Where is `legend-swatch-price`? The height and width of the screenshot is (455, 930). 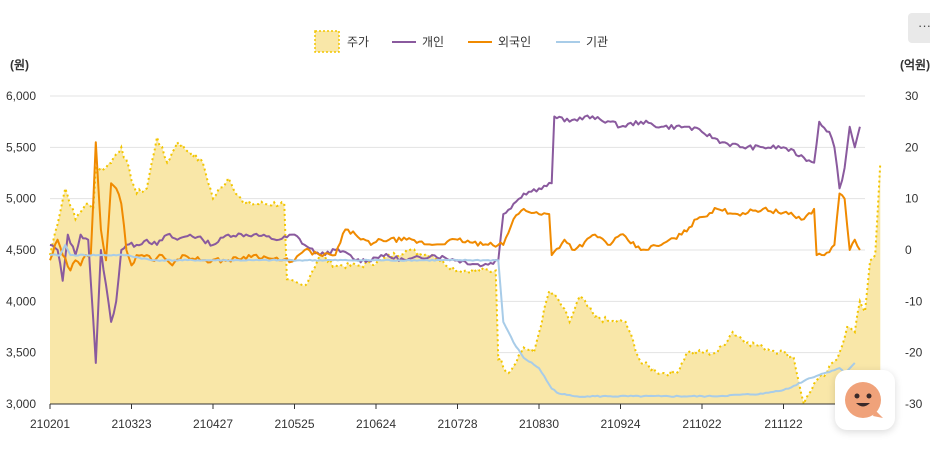
legend-swatch-price is located at coordinates (327, 41).